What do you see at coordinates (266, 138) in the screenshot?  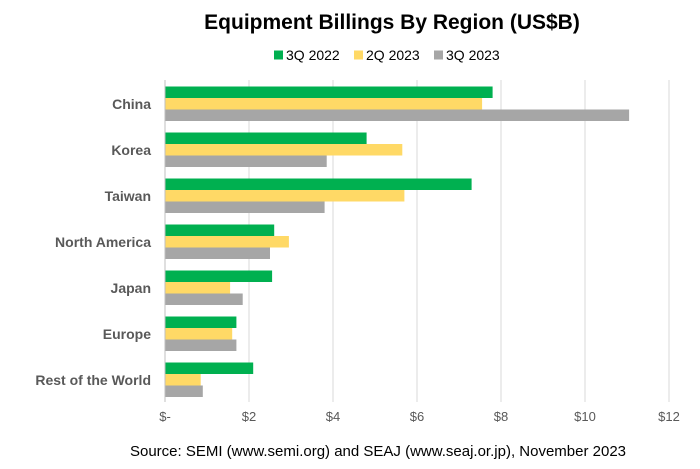 I see `bar-3q-2022-korea` at bounding box center [266, 138].